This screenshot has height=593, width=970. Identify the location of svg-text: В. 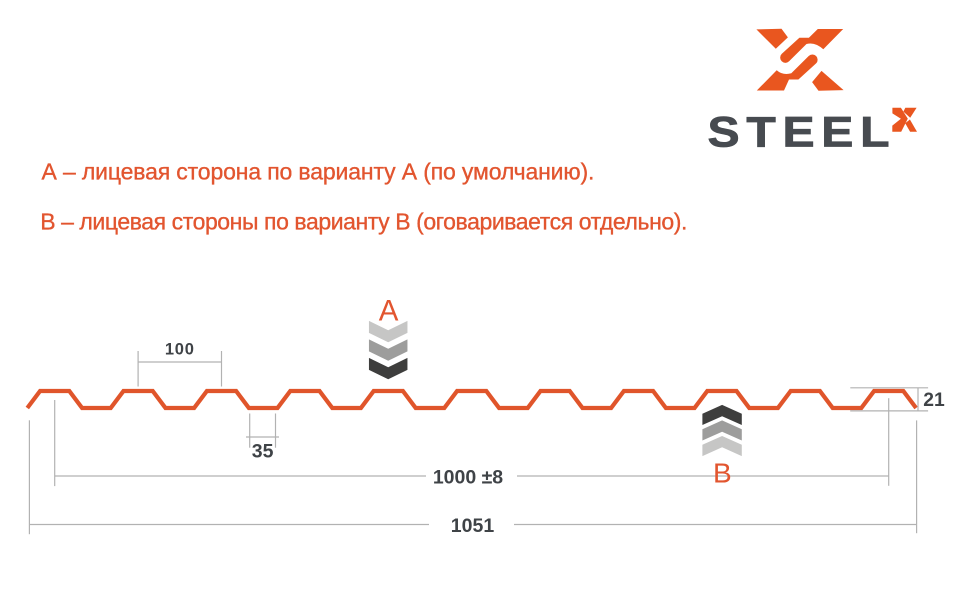
(722, 473).